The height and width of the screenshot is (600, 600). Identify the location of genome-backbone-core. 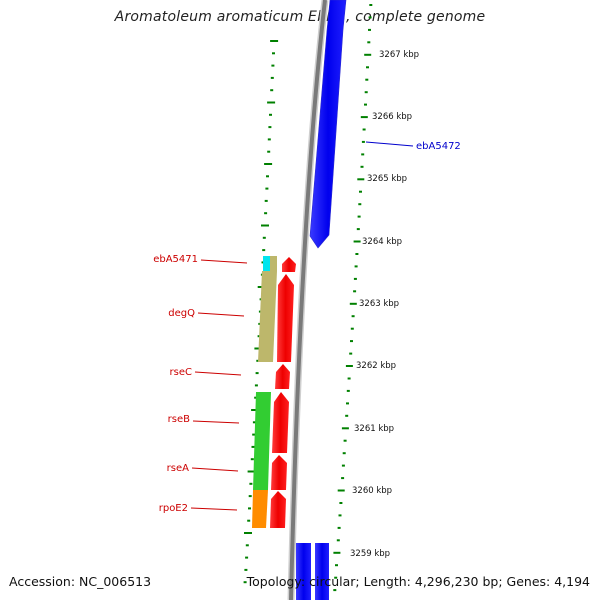
(308, 300).